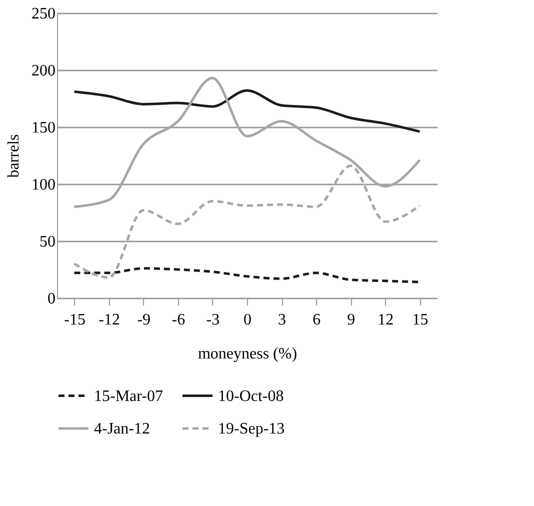 The height and width of the screenshot is (506, 534). What do you see at coordinates (48, 242) in the screenshot?
I see `y-tick-label: 50` at bounding box center [48, 242].